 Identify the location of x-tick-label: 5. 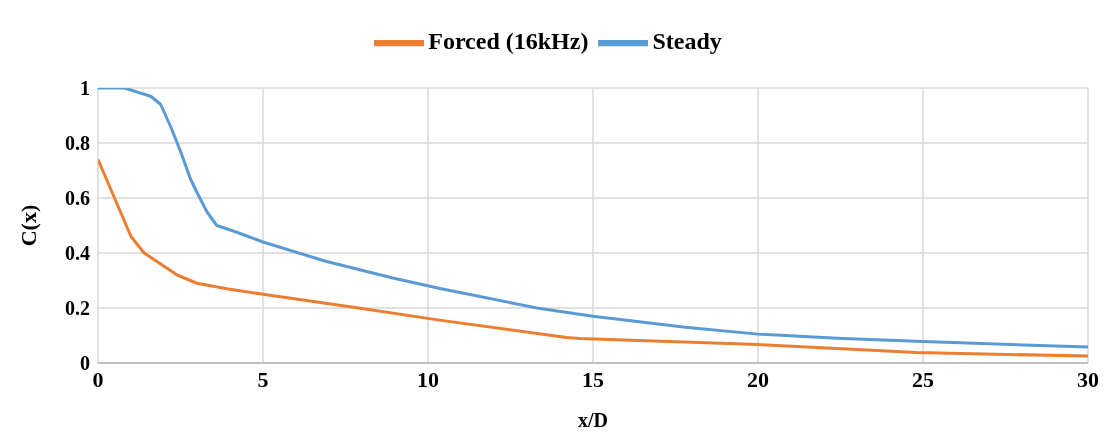
(263, 379).